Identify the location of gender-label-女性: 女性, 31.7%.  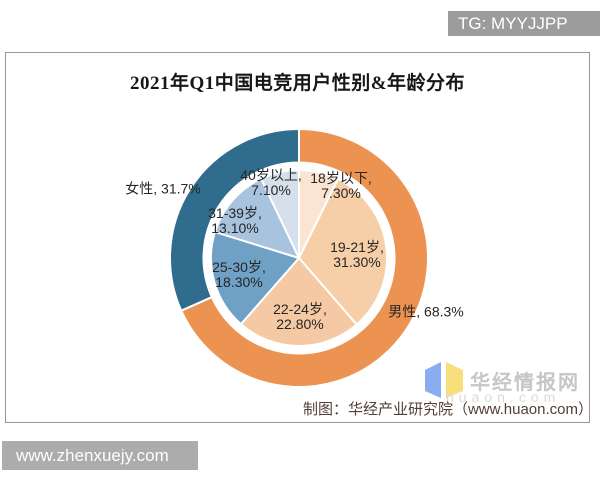
(163, 188).